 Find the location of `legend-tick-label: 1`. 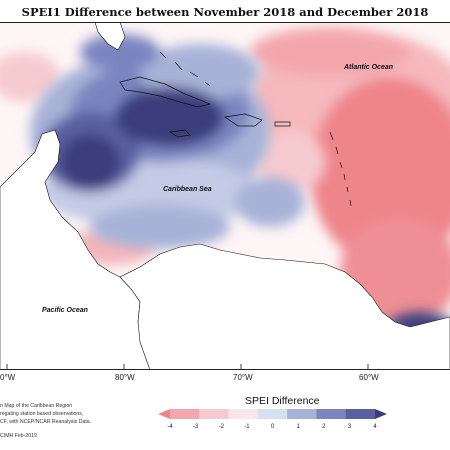

legend-tick-label: 1 is located at coordinates (298, 427).